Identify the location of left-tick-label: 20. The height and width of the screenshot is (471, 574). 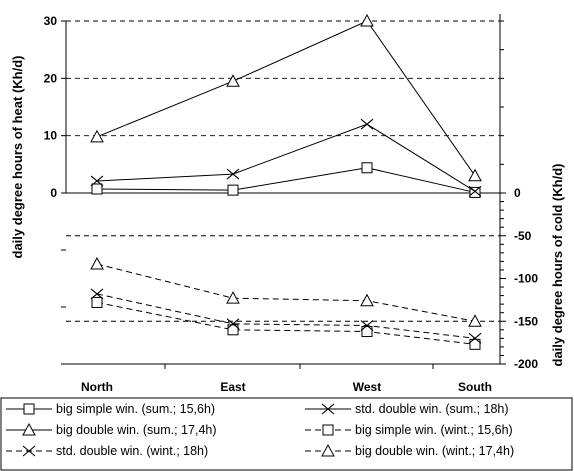
(51, 78).